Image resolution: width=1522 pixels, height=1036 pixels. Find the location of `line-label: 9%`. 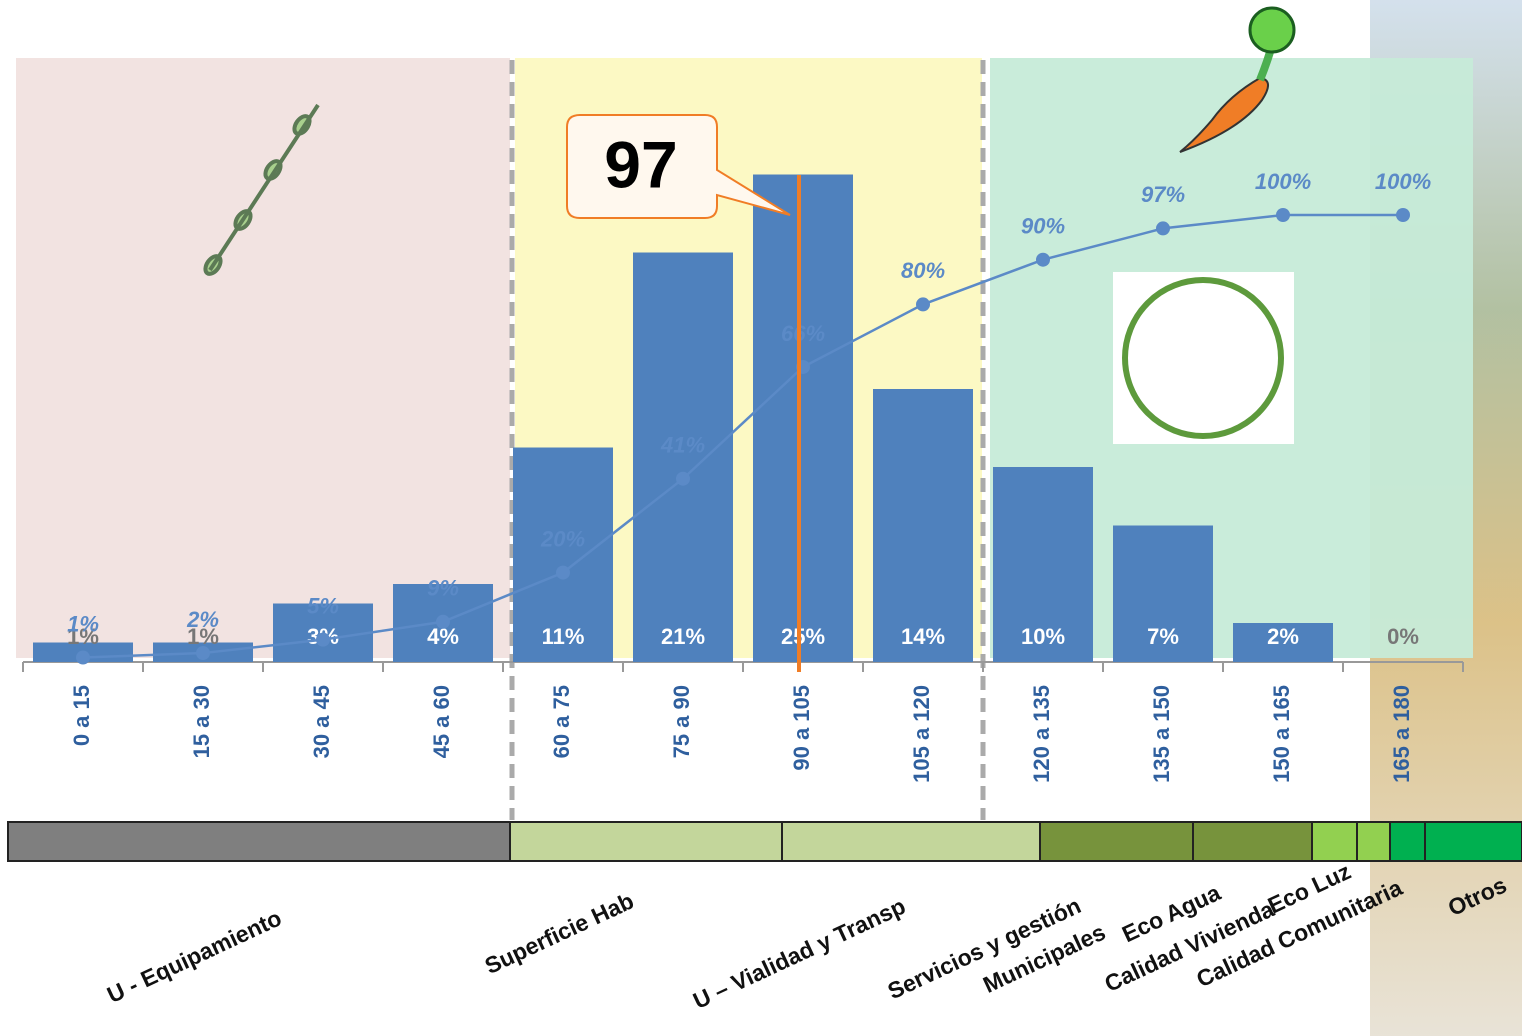

line-label: 9% is located at coordinates (443, 588).